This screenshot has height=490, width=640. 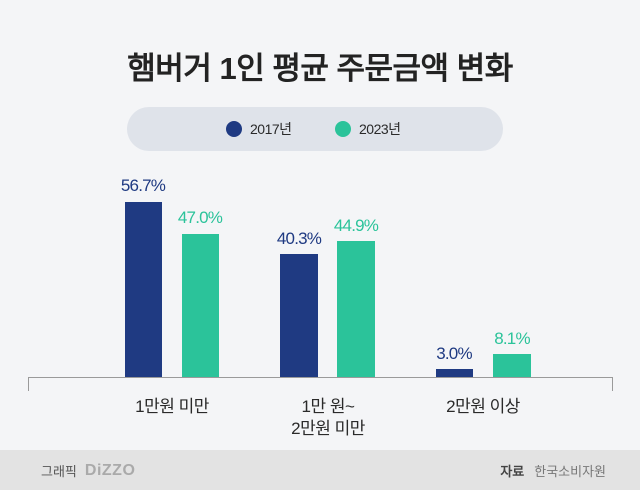 I want to click on legend-item-2023: 2023년, so click(x=368, y=129).